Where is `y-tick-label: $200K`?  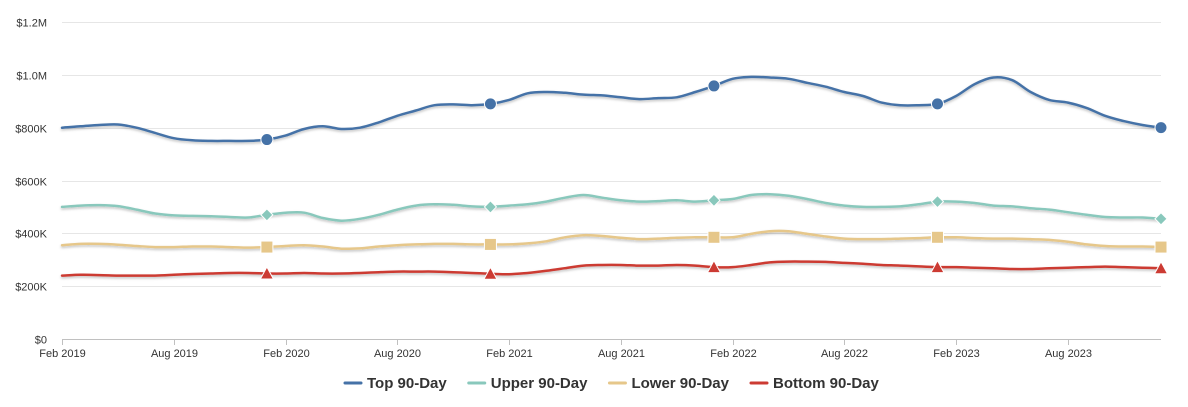 y-tick-label: $200K is located at coordinates (31, 288).